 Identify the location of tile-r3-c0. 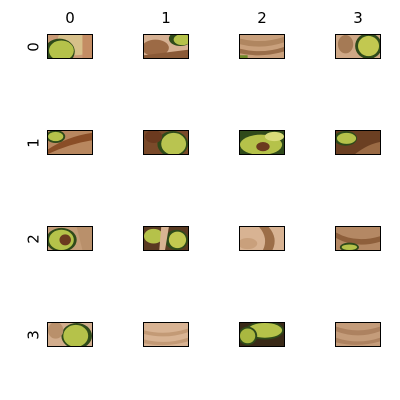
(70, 334).